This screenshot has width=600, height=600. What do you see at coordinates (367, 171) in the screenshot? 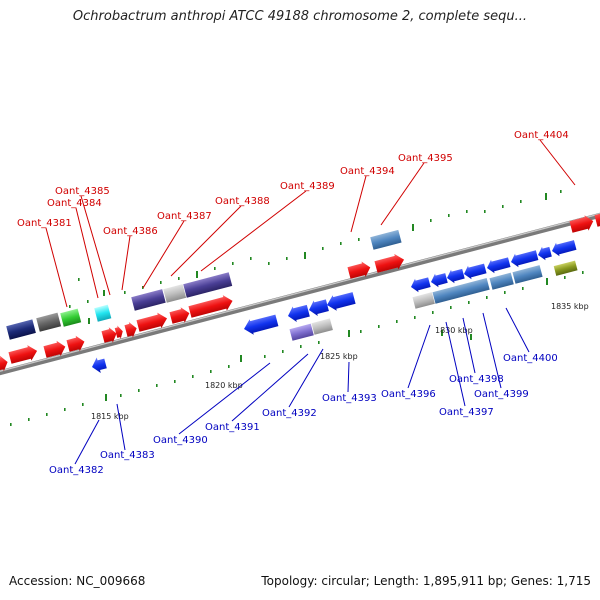
I see `gene-label-oant-4394: Oant_4394` at bounding box center [367, 171].